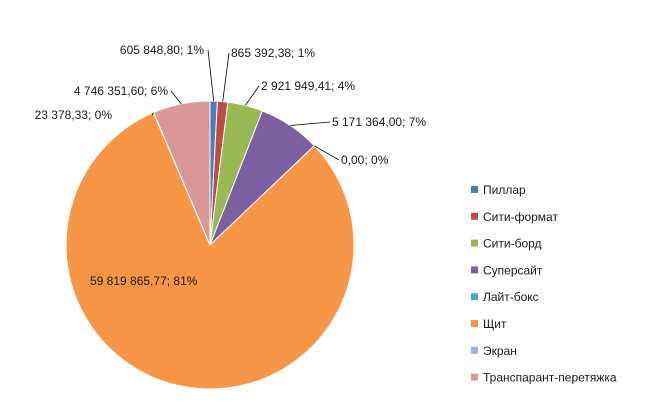 The height and width of the screenshot is (416, 649). Describe the element at coordinates (162, 50) in the screenshot. I see `data-label-1: 605 848,80; 1%` at that location.